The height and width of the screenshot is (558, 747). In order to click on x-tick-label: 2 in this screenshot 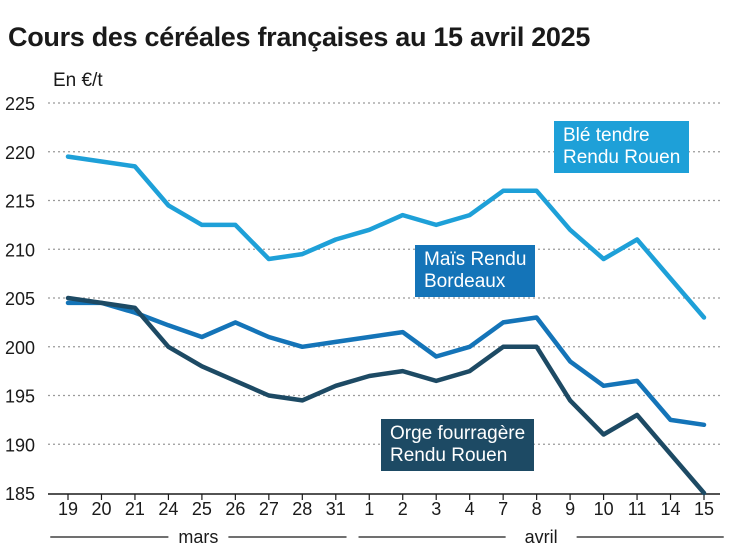, I will do `click(403, 509)`.